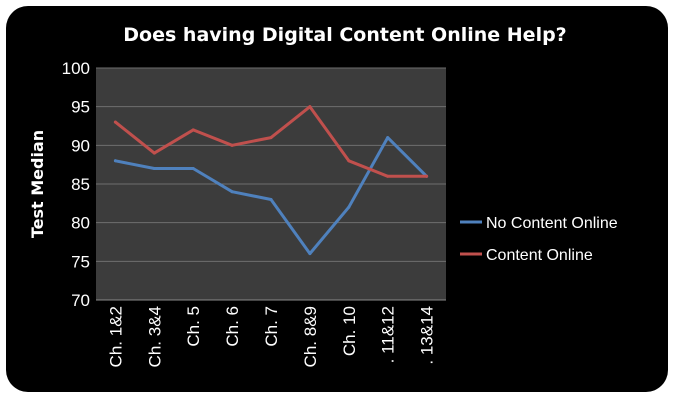 Image resolution: width=674 pixels, height=398 pixels. I want to click on x-tick-label: Ch. 1&2, so click(115, 336).